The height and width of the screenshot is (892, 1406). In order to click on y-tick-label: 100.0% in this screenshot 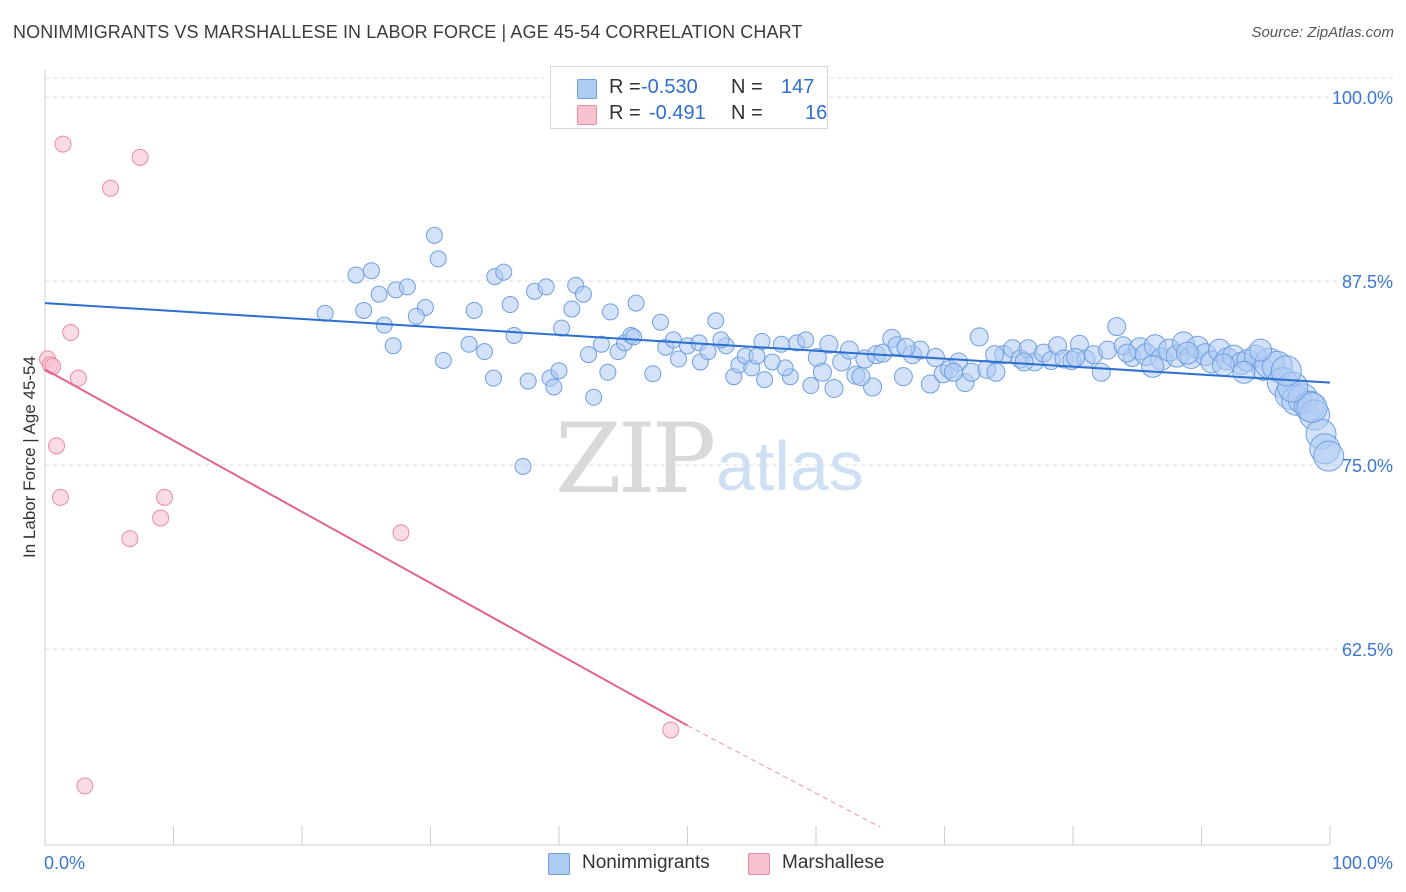, I will do `click(1362, 98)`.